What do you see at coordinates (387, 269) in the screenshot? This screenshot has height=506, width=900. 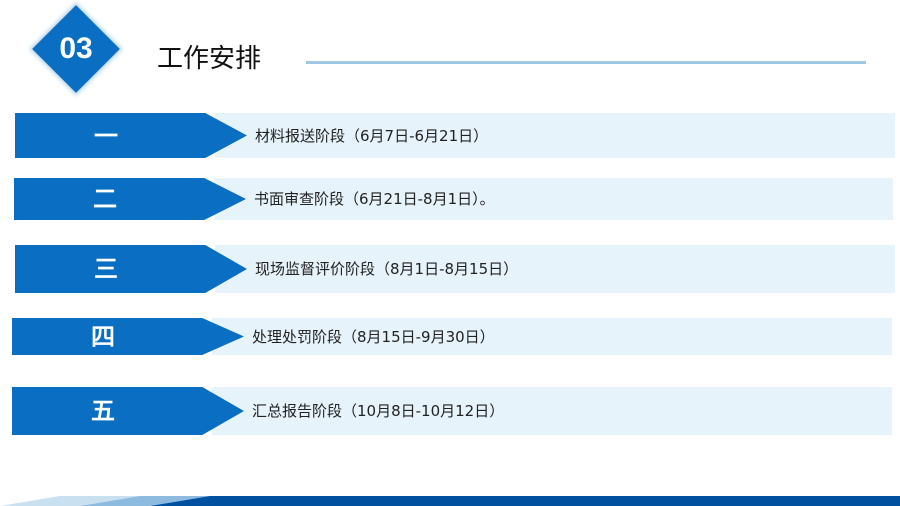 I see `stage-text: 现场监督评价阶段（8月1日-8月15日）` at bounding box center [387, 269].